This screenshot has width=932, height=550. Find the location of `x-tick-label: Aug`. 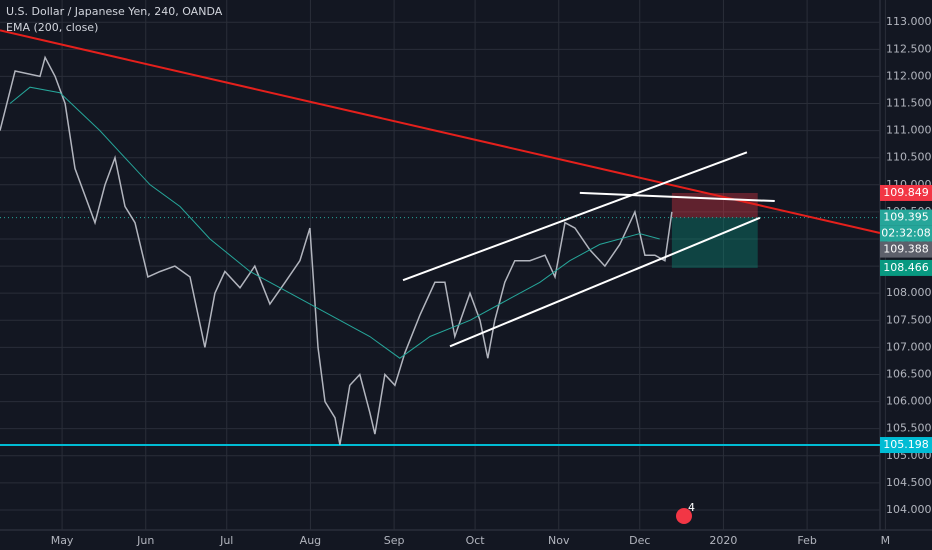

x-tick-label: Aug is located at coordinates (310, 540).